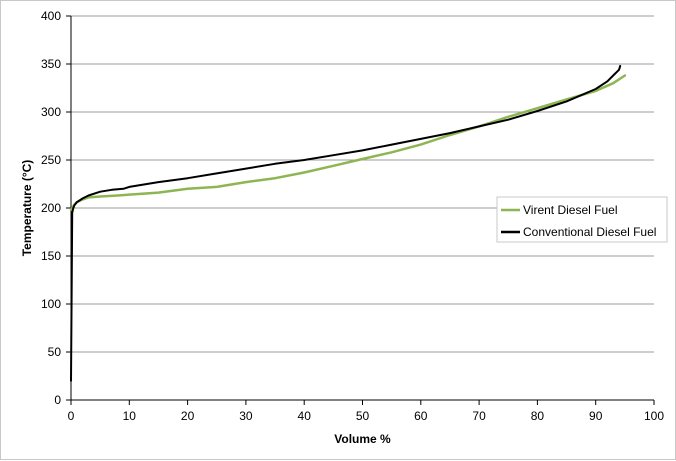  I want to click on x-tick-label: 10, so click(130, 416).